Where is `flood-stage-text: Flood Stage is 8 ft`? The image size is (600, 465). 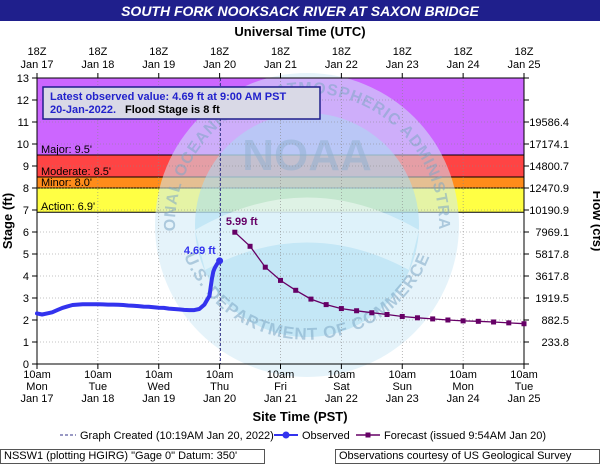
flood-stage-text: Flood Stage is 8 ft is located at coordinates (172, 110).